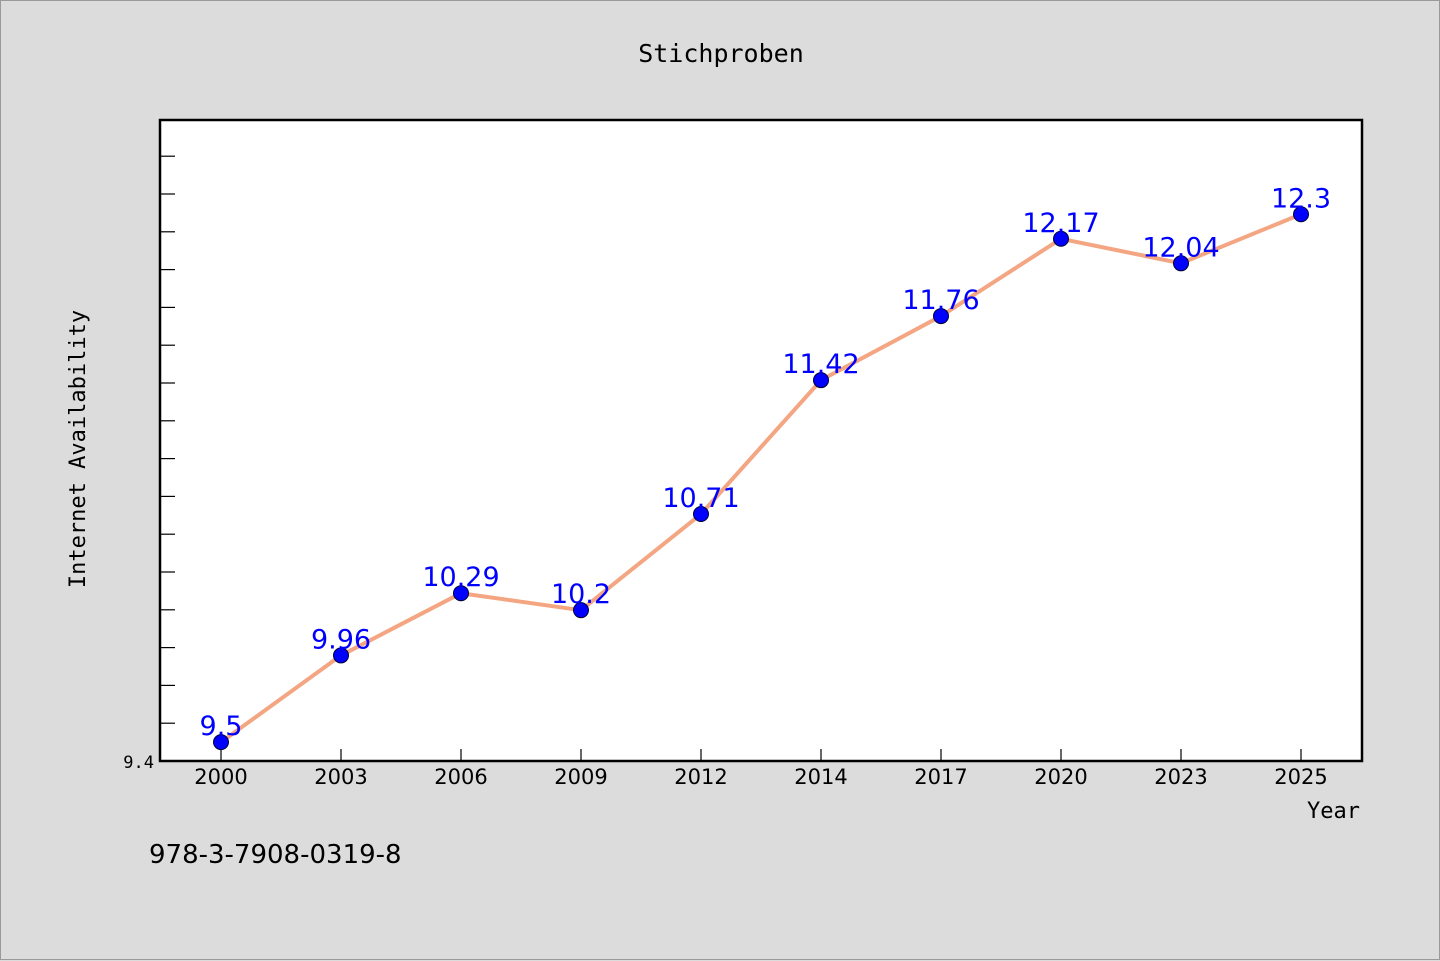 This screenshot has height=961, width=1440. Describe the element at coordinates (220, 777) in the screenshot. I see `x-tick-label: 2000` at that location.